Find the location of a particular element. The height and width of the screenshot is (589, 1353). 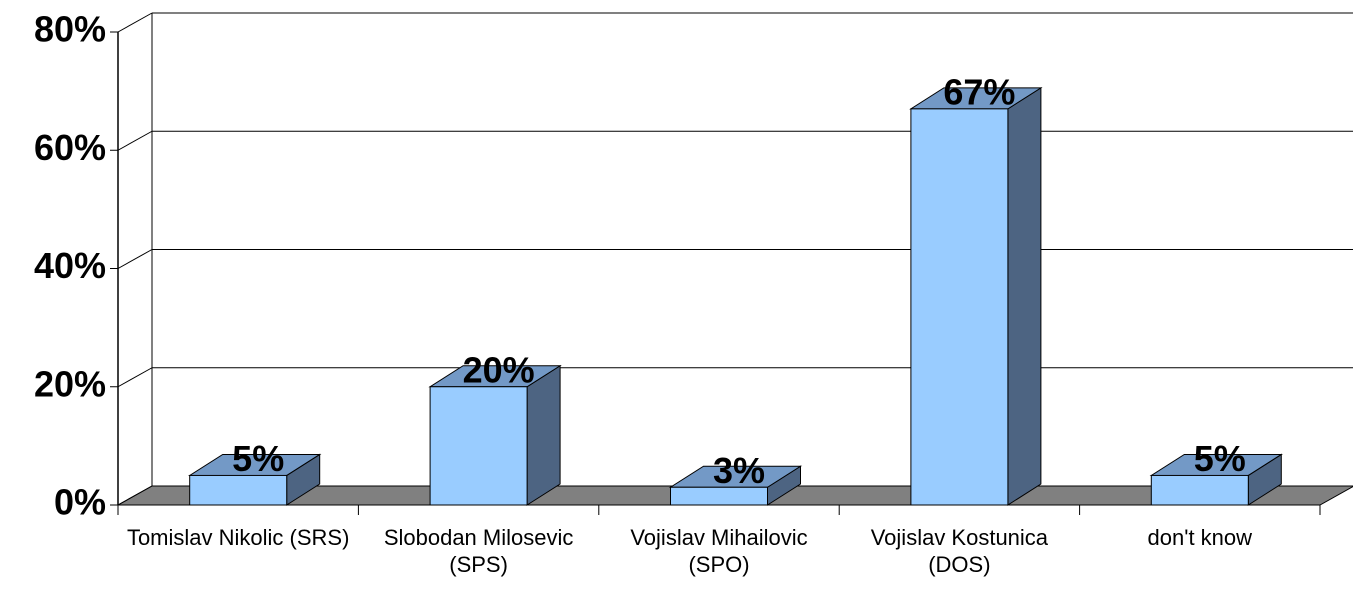

value-label: 67% is located at coordinates (979, 91).